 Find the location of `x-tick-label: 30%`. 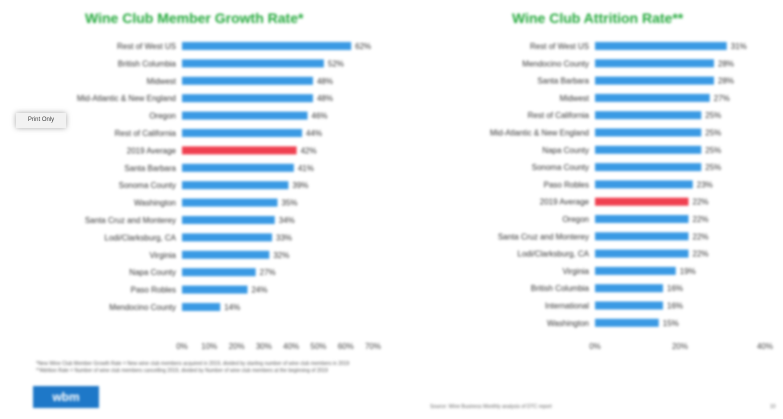

x-tick-label: 30% is located at coordinates (264, 346).